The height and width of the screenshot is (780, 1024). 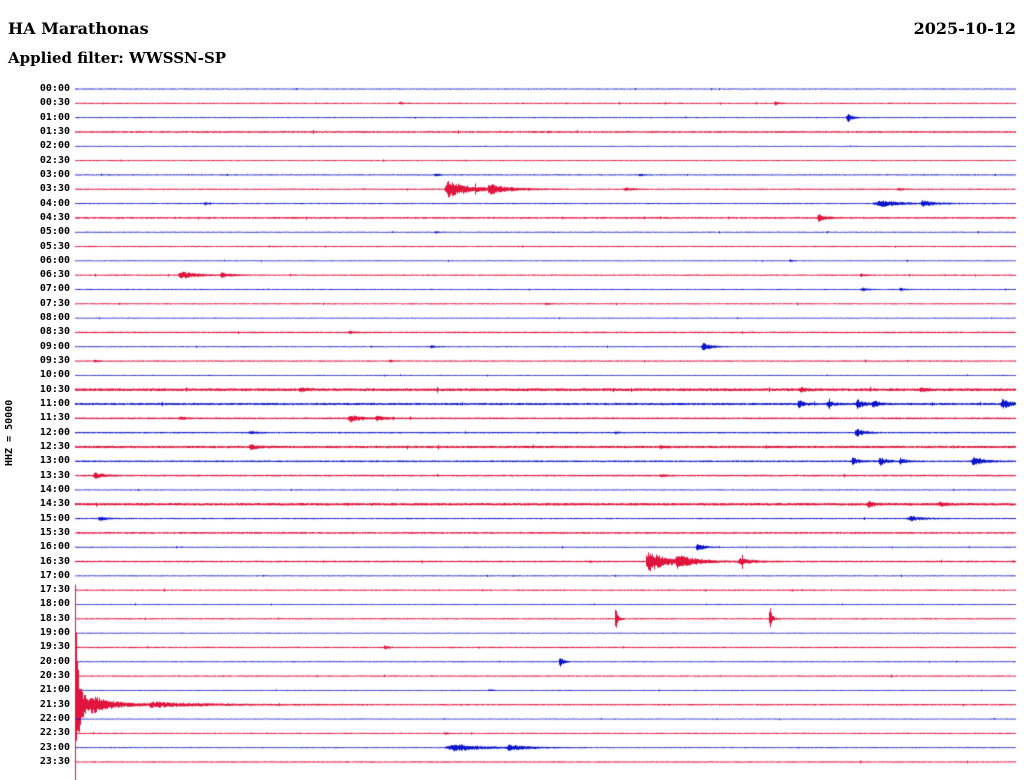 I want to click on trace-time-label: 16:00, so click(x=54, y=547).